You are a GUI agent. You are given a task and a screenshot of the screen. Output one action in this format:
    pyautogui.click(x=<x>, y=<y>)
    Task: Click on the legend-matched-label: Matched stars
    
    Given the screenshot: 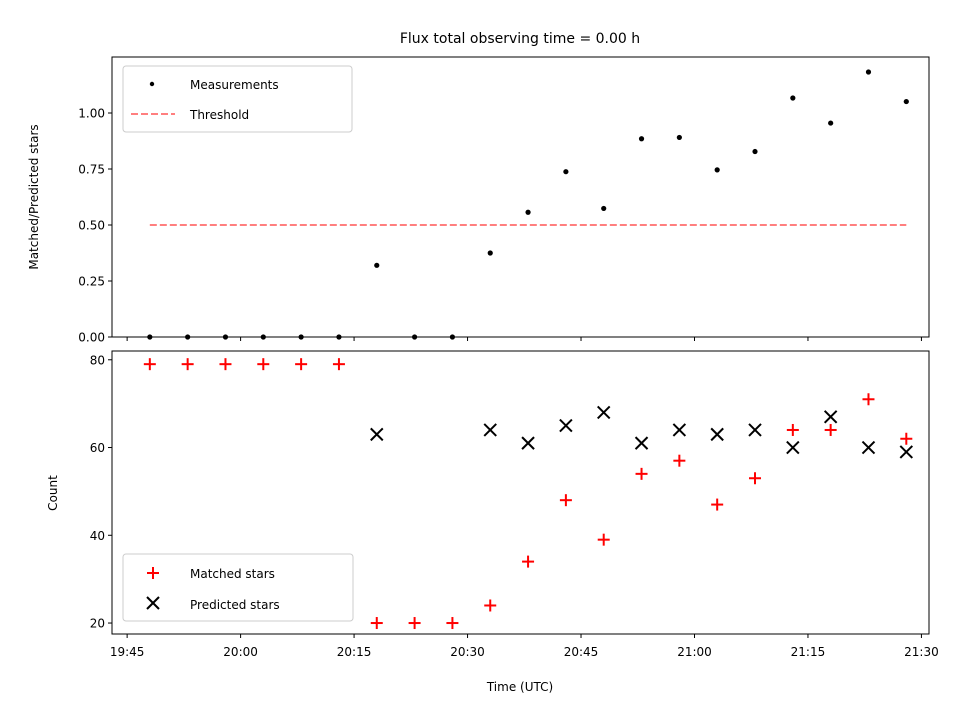 What is the action you would take?
    pyautogui.click(x=232, y=574)
    